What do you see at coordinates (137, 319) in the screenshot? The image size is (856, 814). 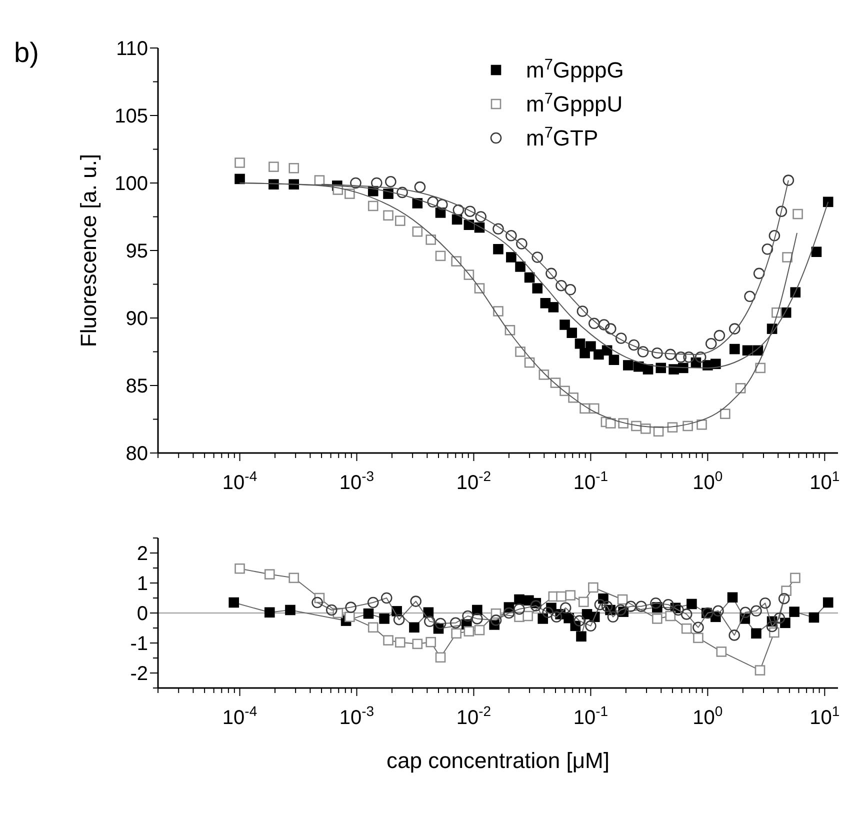 I see `y-tick-label: 90` at bounding box center [137, 319].